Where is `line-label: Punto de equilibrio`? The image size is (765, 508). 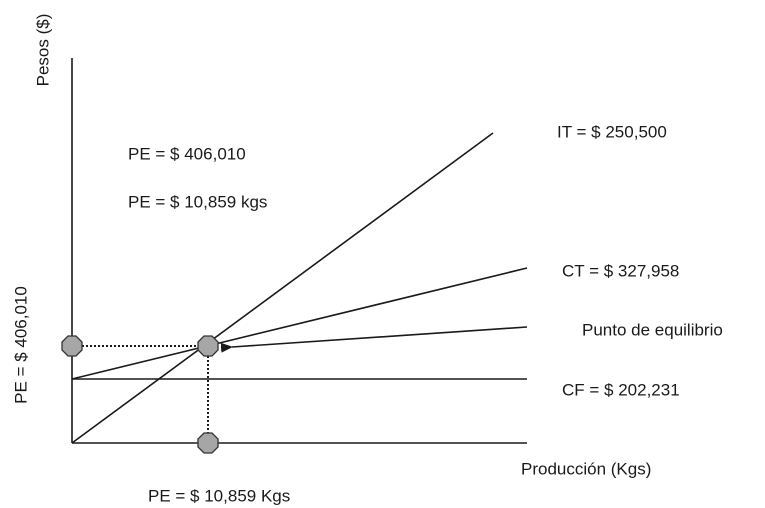
line-label: Punto de equilibrio is located at coordinates (652, 329).